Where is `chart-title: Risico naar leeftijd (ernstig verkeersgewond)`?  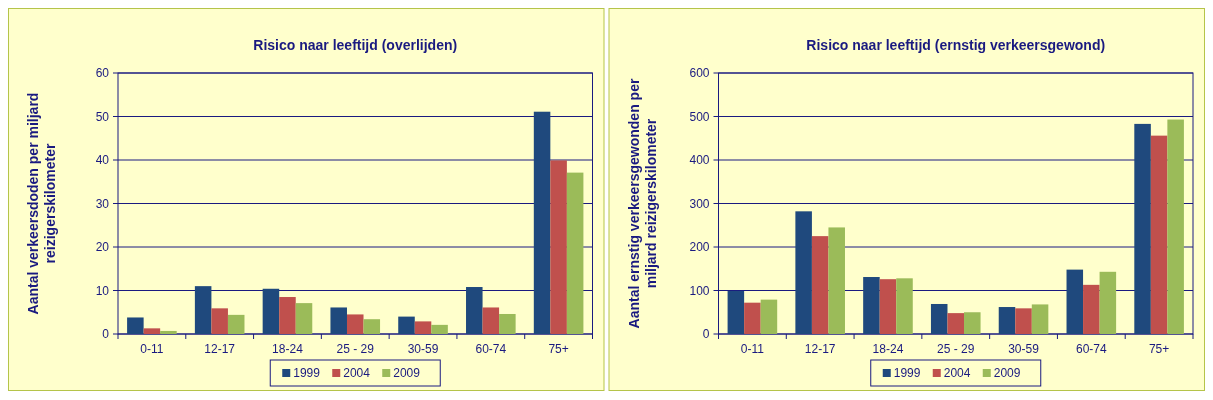 chart-title: Risico naar leeftijd (ernstig verkeersgewond) is located at coordinates (956, 45).